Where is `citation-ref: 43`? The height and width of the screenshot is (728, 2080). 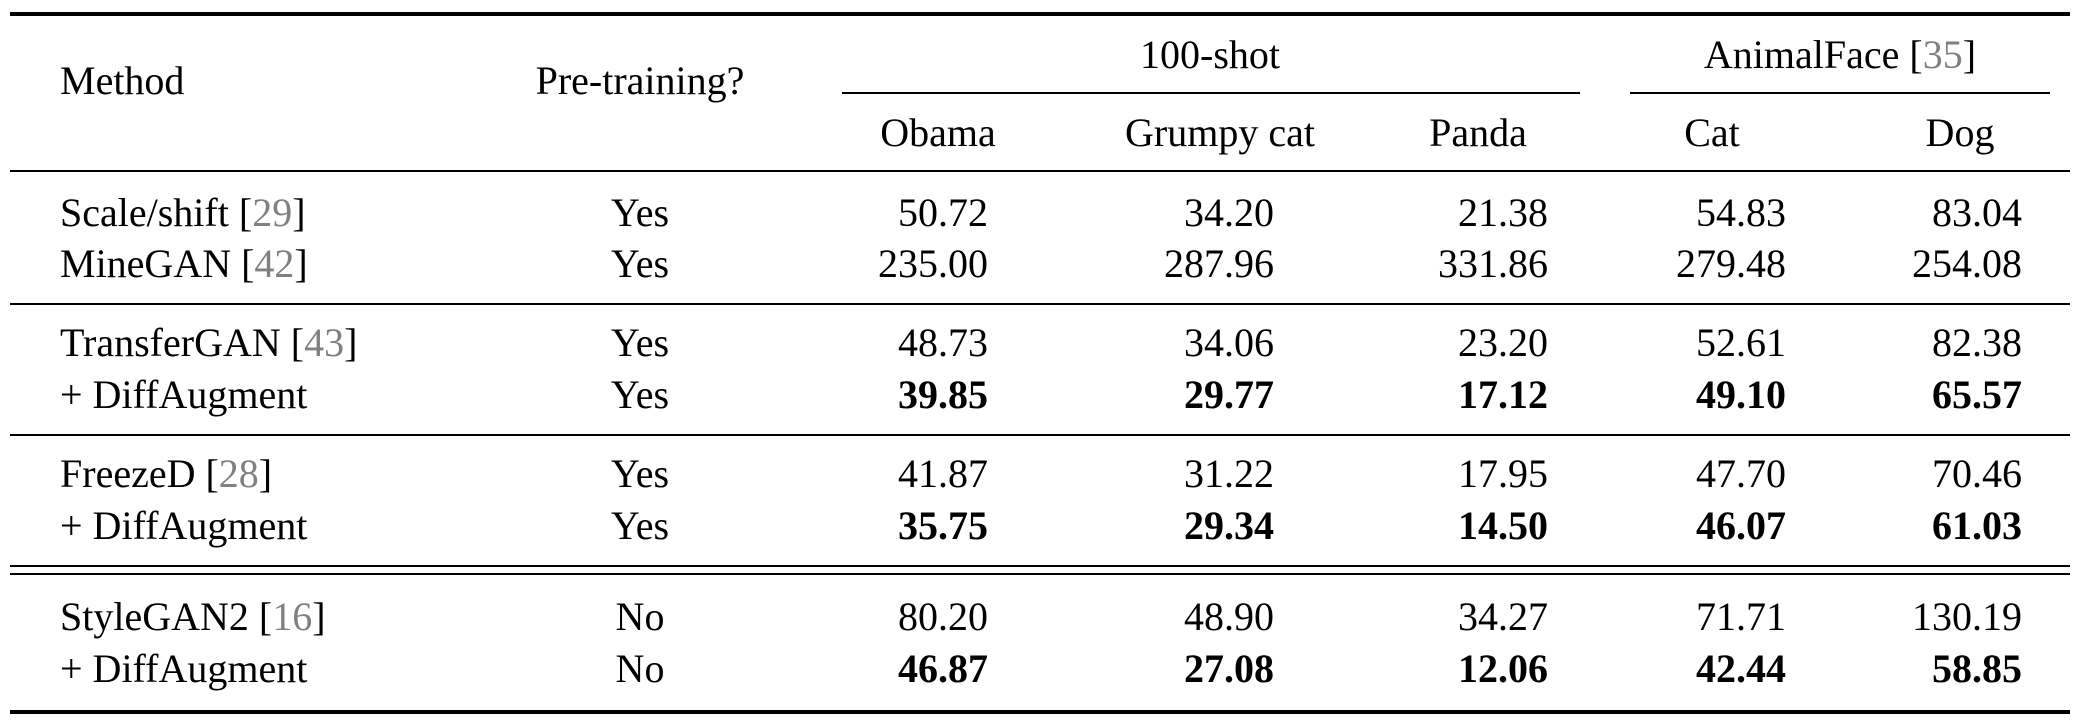 citation-ref: 43 is located at coordinates (324, 342).